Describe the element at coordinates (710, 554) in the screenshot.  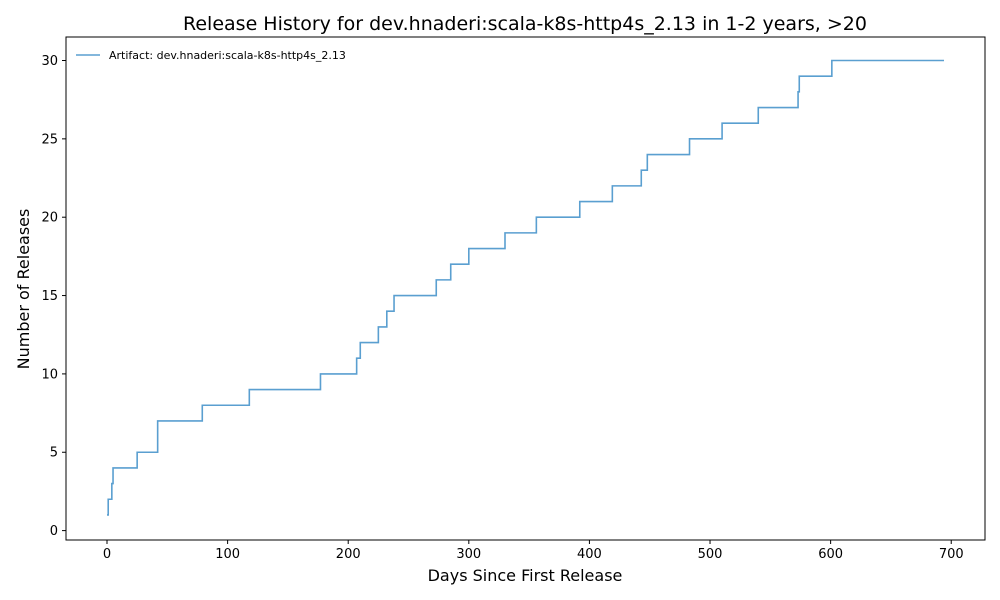
I see `x-tick-label: 500` at that location.